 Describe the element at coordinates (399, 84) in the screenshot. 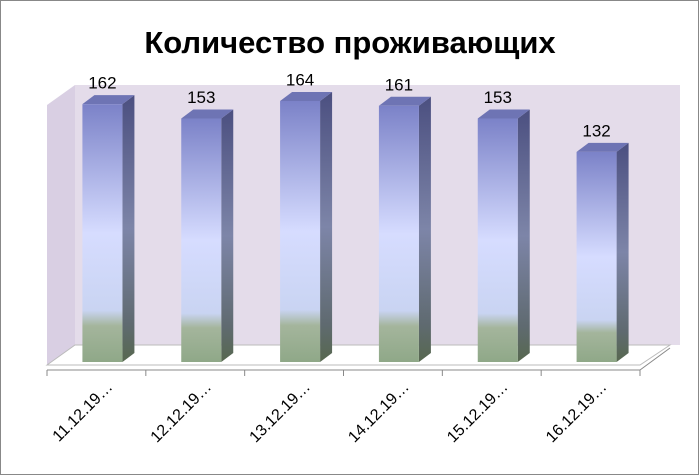

I see `value-label: 161` at that location.